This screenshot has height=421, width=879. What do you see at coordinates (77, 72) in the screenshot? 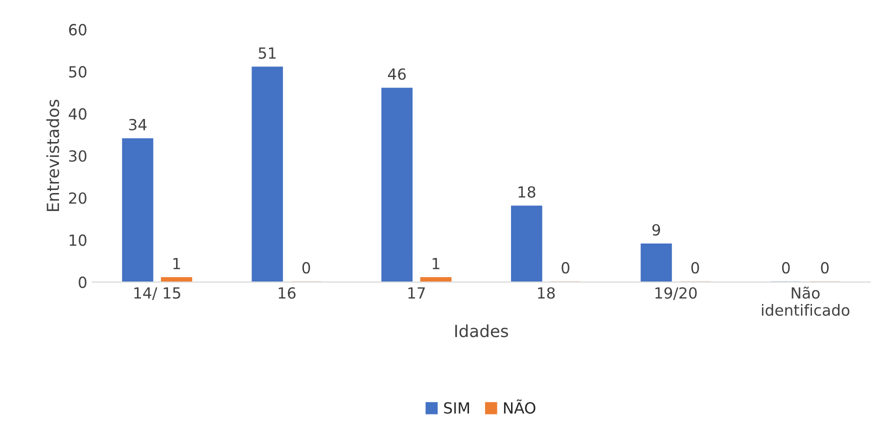
I see `y-tick-label: 50` at bounding box center [77, 72].